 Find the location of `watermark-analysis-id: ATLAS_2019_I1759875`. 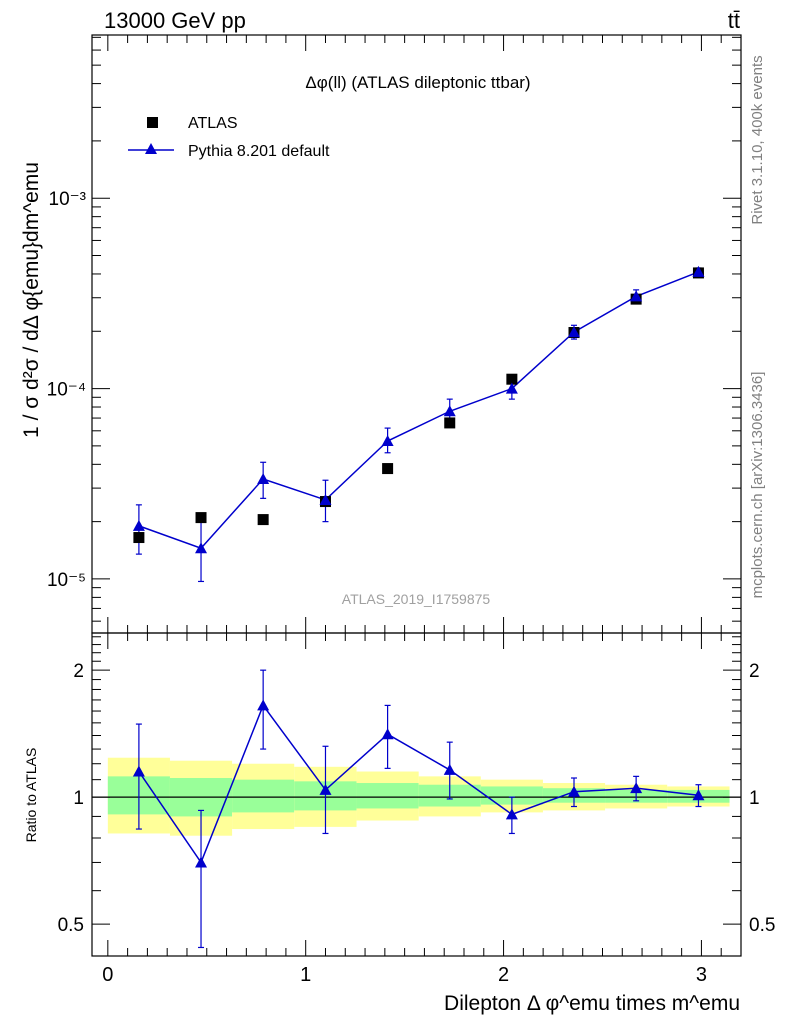

watermark-analysis-id: ATLAS_2019_I1759875 is located at coordinates (416, 599).